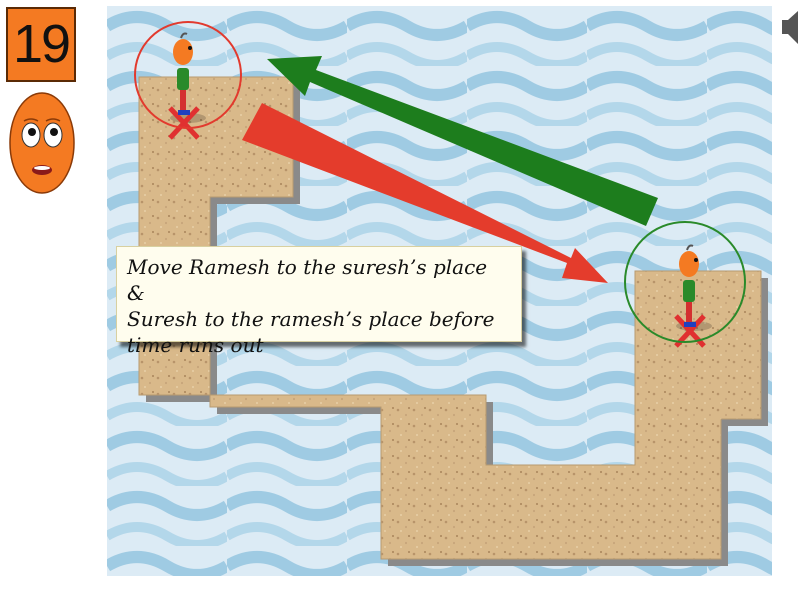 The image size is (800, 600). I want to click on timer-value: 19, so click(41, 44).